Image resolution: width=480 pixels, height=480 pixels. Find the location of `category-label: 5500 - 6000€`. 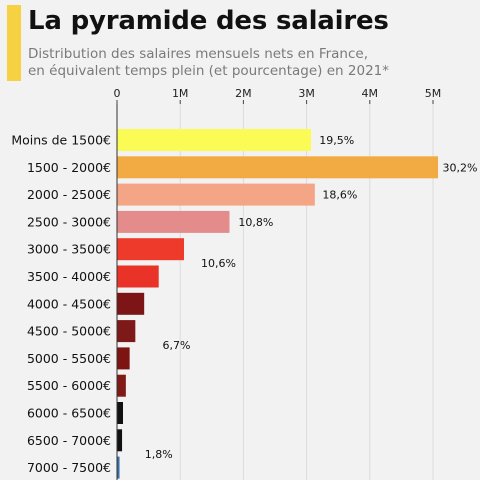

category-label: 5500 - 6000€ is located at coordinates (69, 385).